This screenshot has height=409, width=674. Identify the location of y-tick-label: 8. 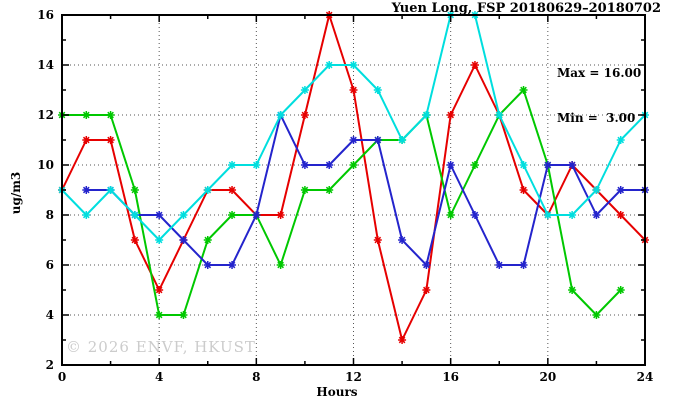
(50, 215).